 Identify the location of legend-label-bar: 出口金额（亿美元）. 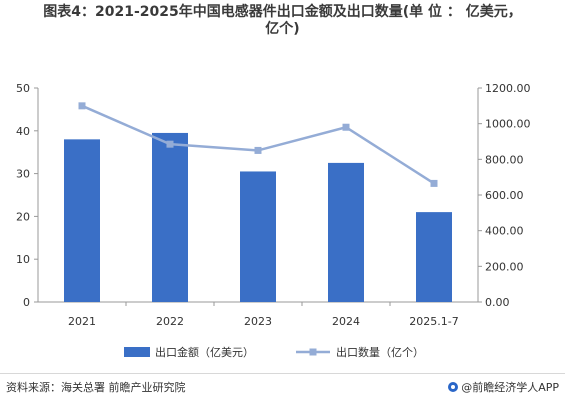
(204, 352).